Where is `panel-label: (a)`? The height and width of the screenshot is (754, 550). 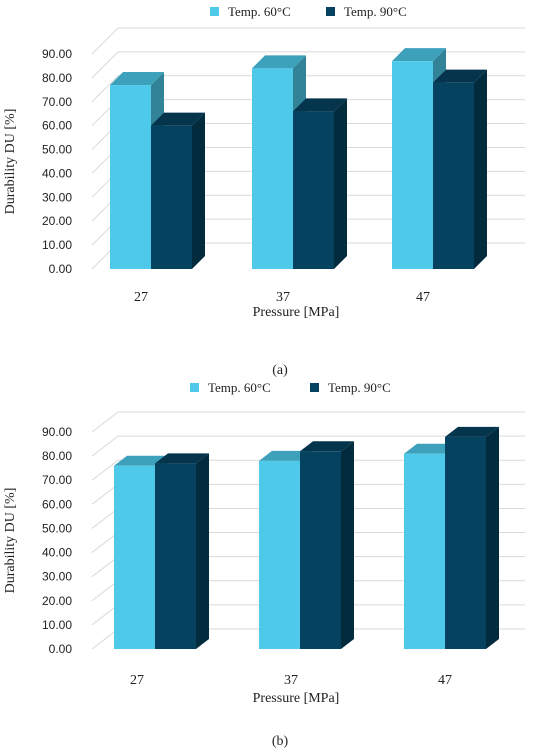 panel-label: (a) is located at coordinates (280, 370).